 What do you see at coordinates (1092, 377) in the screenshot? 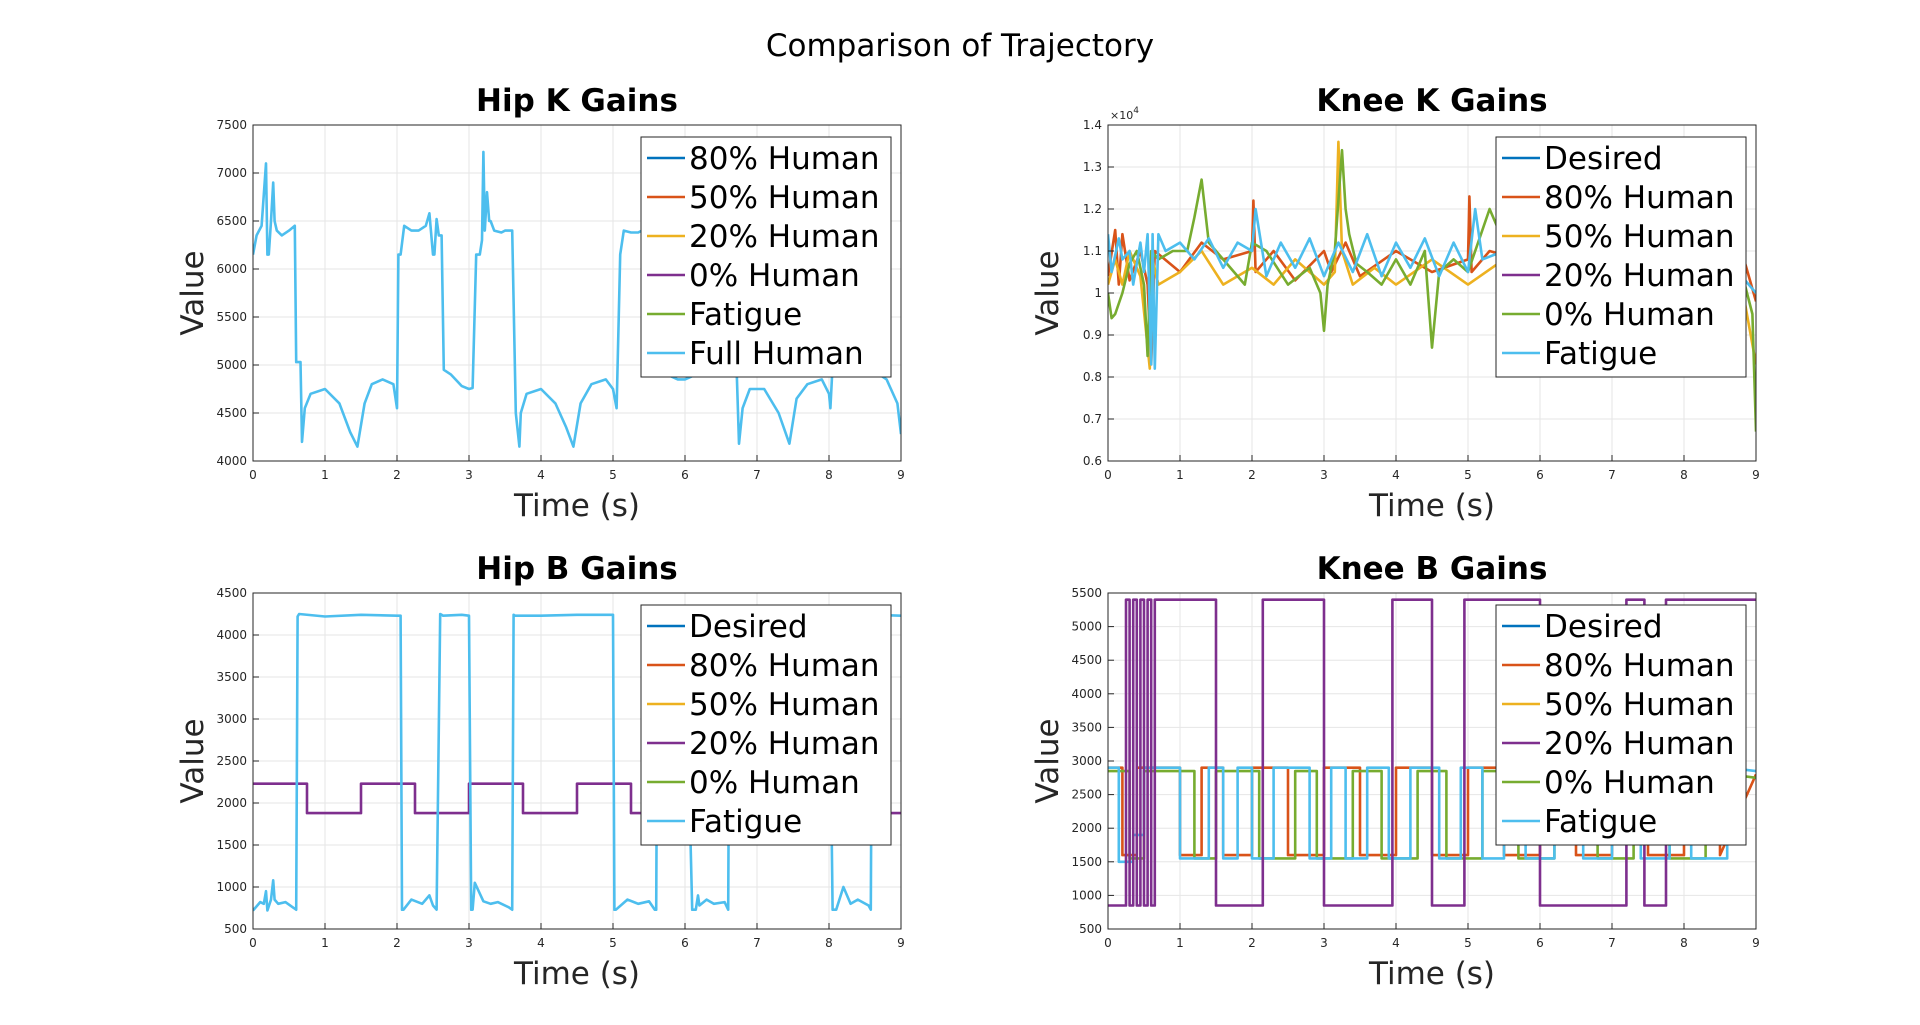
I see `y-tick-label: 0.8` at bounding box center [1092, 377].